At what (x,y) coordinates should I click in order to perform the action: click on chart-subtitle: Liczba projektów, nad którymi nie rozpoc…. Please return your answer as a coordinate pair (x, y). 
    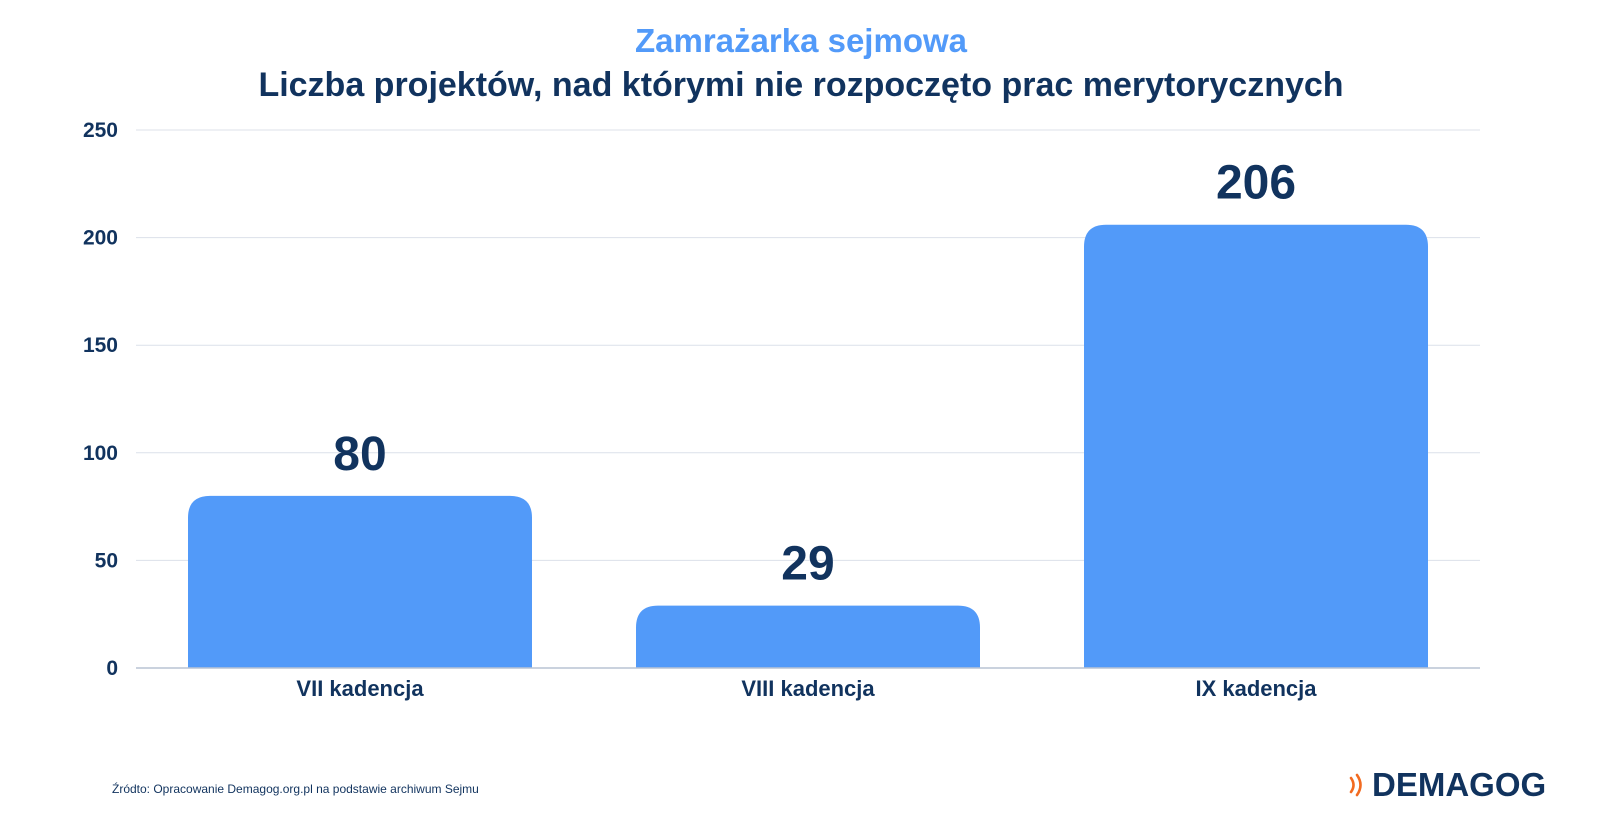
    Looking at the image, I should click on (801, 85).